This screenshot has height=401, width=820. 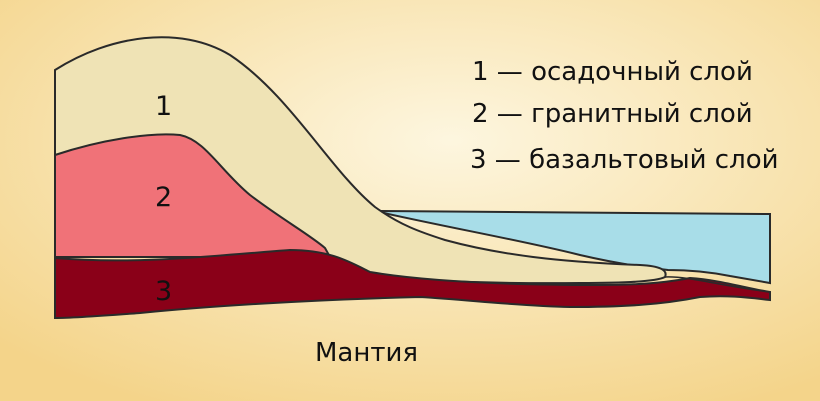 I want to click on granite-layer, so click(x=193, y=195).